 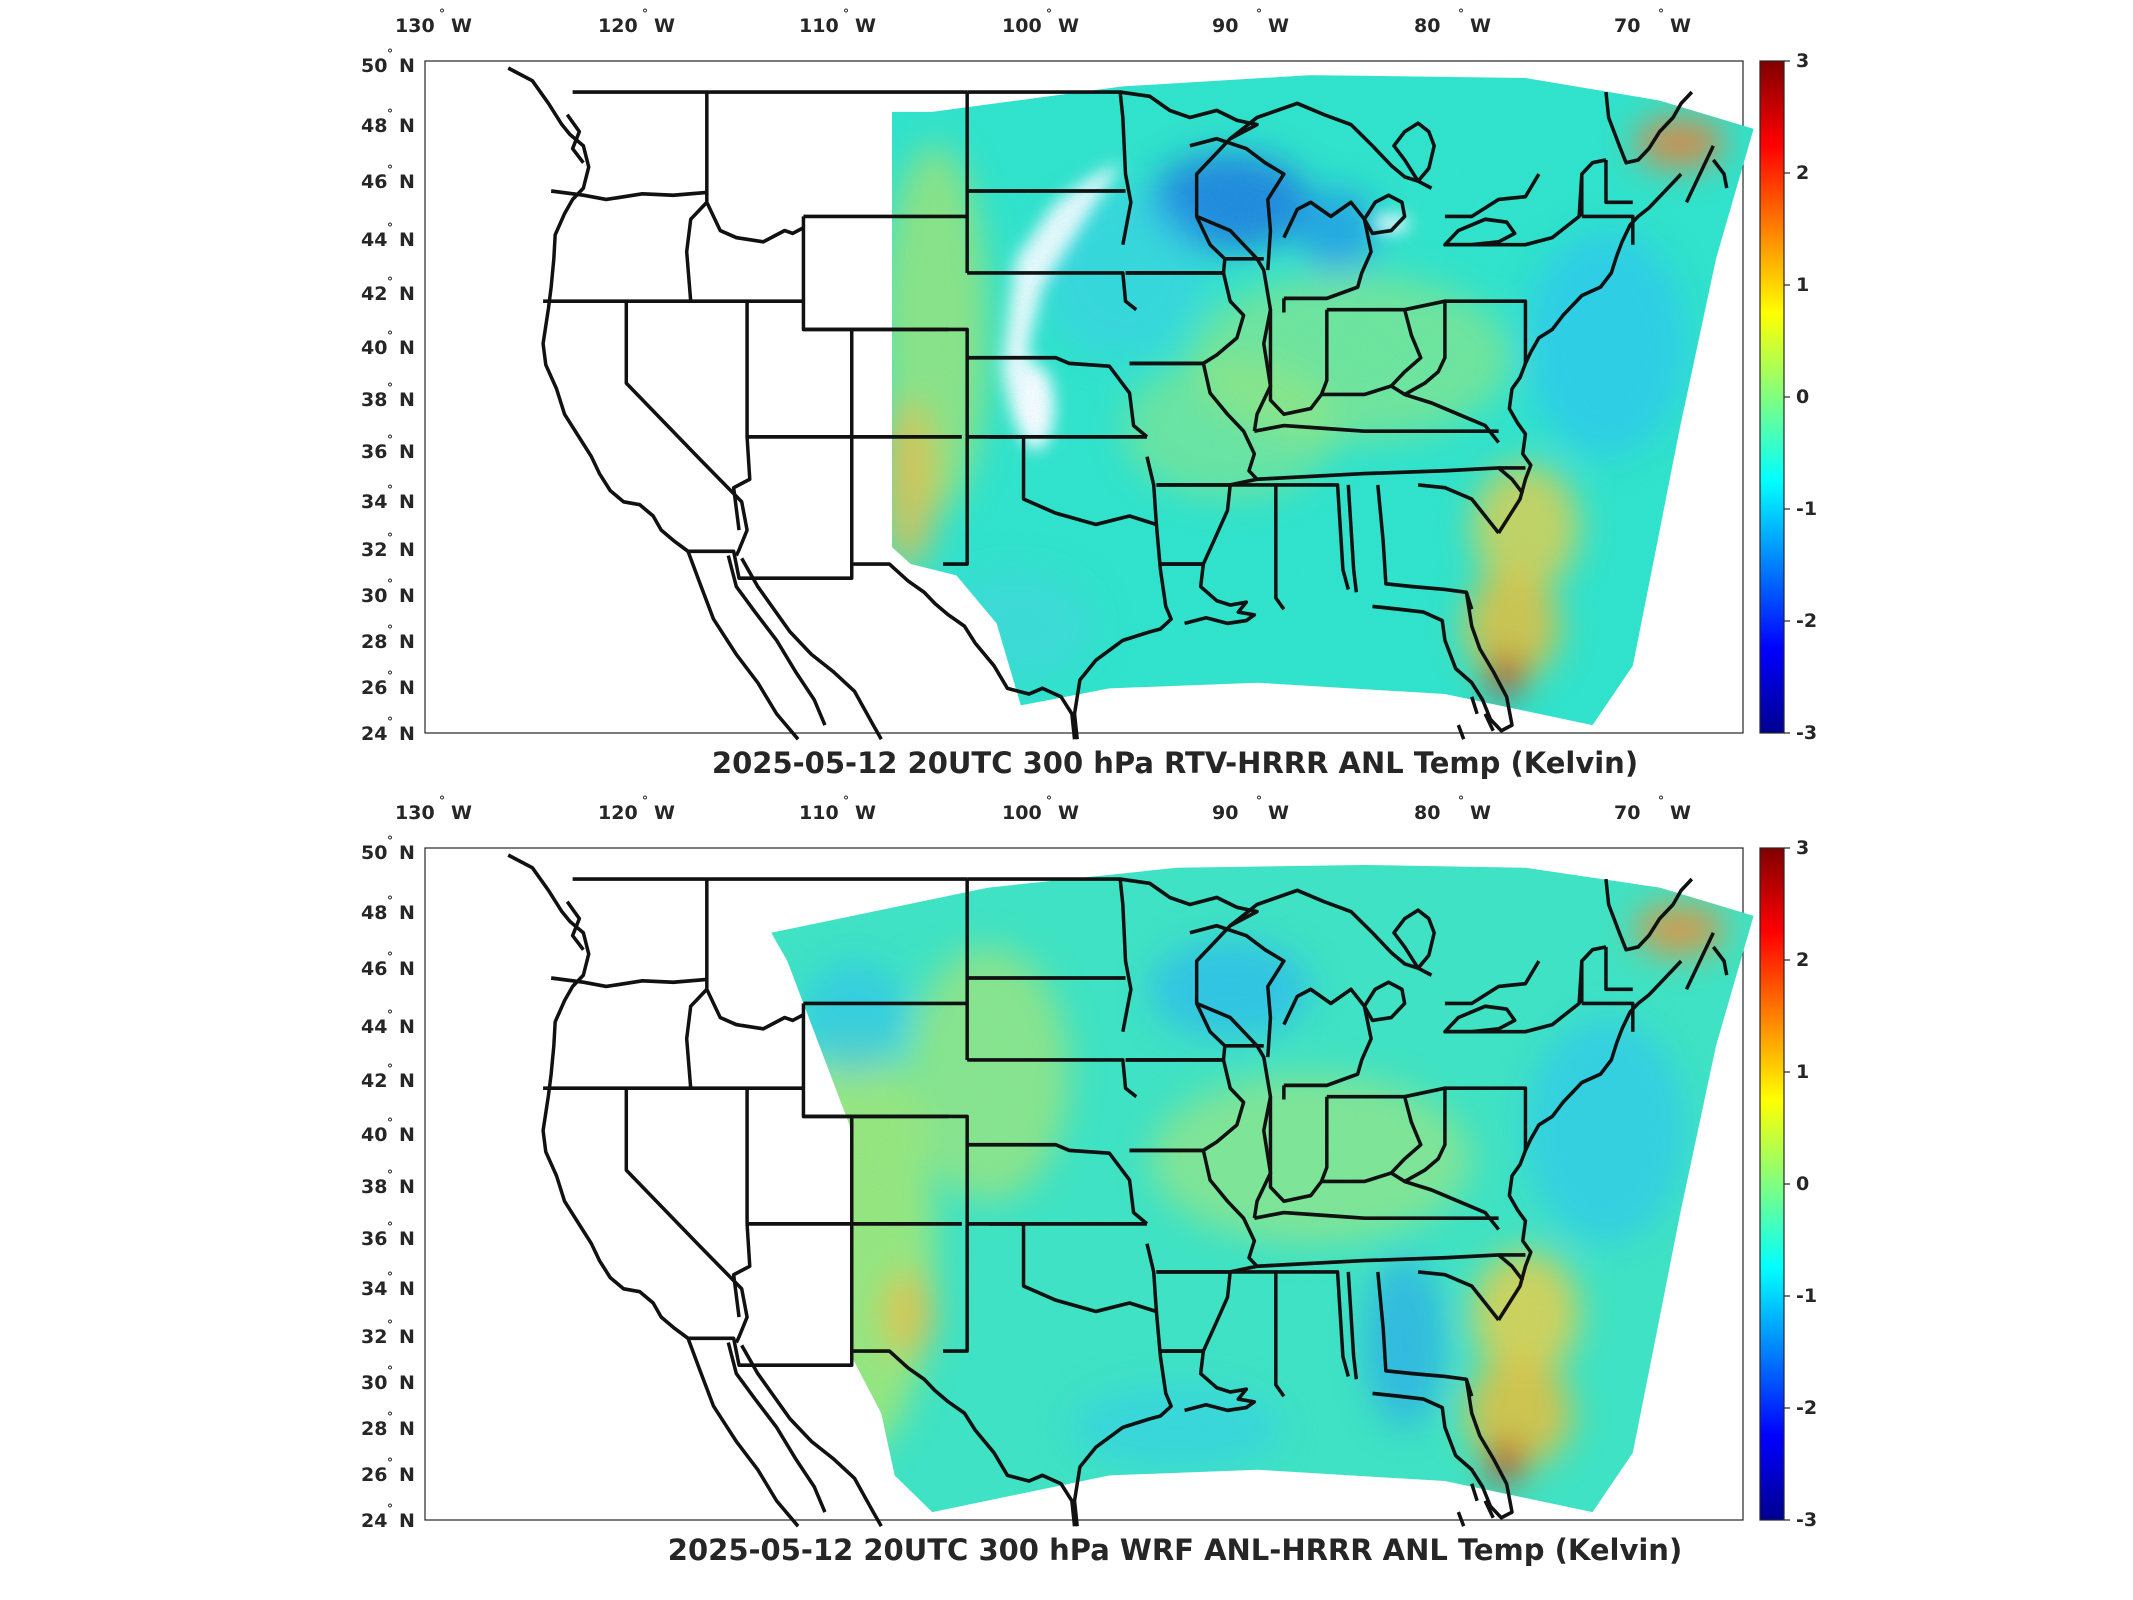 I want to click on lat-tick: 34, so click(x=374, y=502).